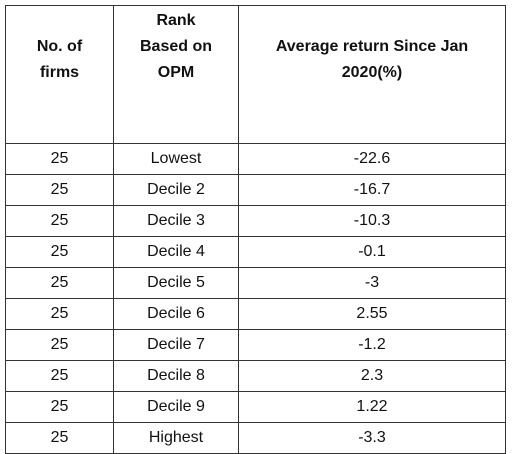 The height and width of the screenshot is (454, 512). Describe the element at coordinates (372, 407) in the screenshot. I see `table-cell: 1.22` at that location.